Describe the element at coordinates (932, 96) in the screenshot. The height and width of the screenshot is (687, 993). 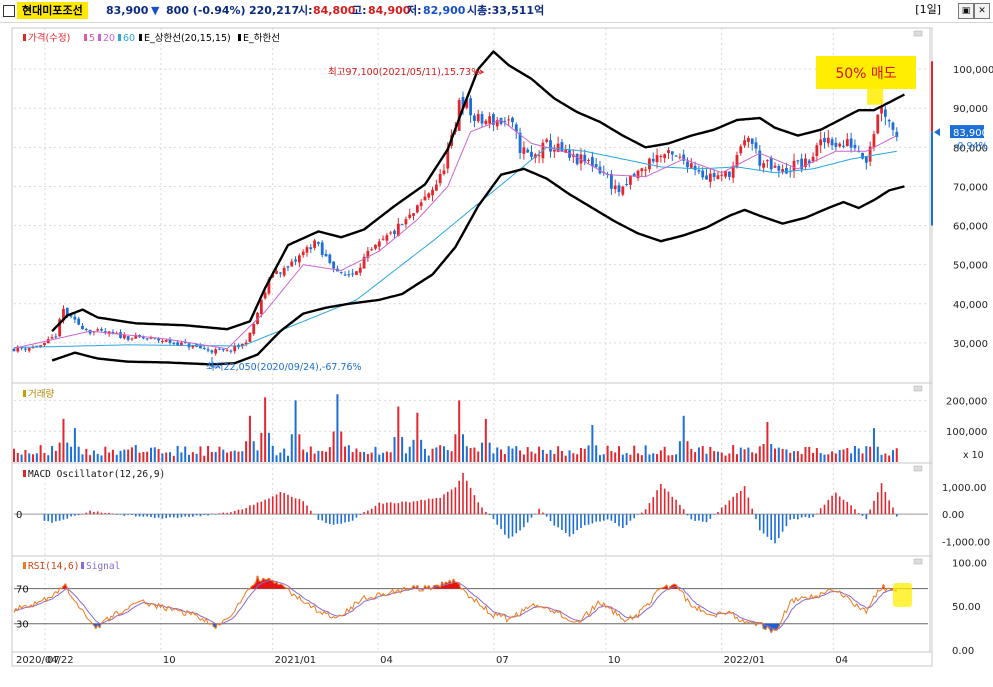
I see `axis-up-range-bar` at that location.